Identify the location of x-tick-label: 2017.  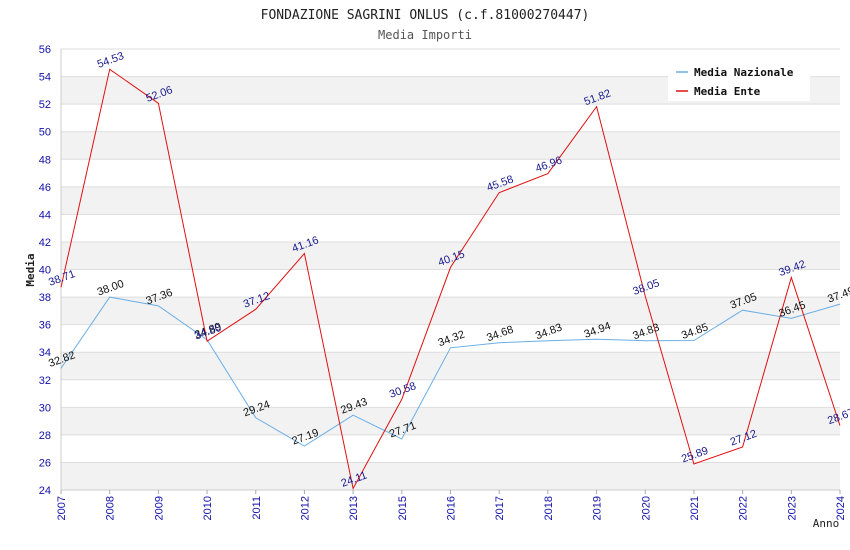
(500, 508).